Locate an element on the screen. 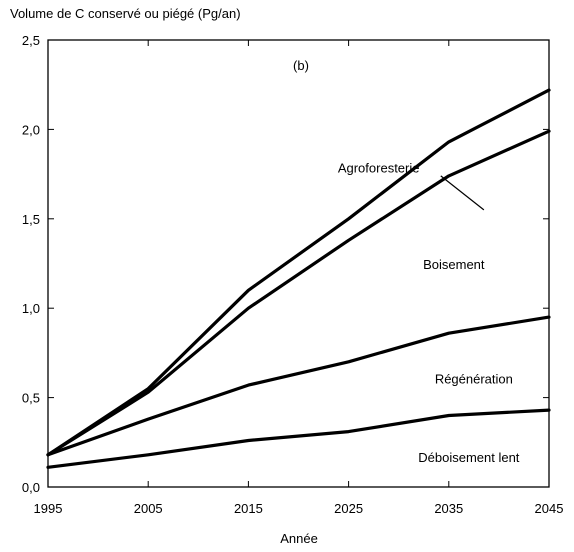 Image resolution: width=574 pixels, height=552 pixels. y-tick-label: 0,5 is located at coordinates (31, 398).